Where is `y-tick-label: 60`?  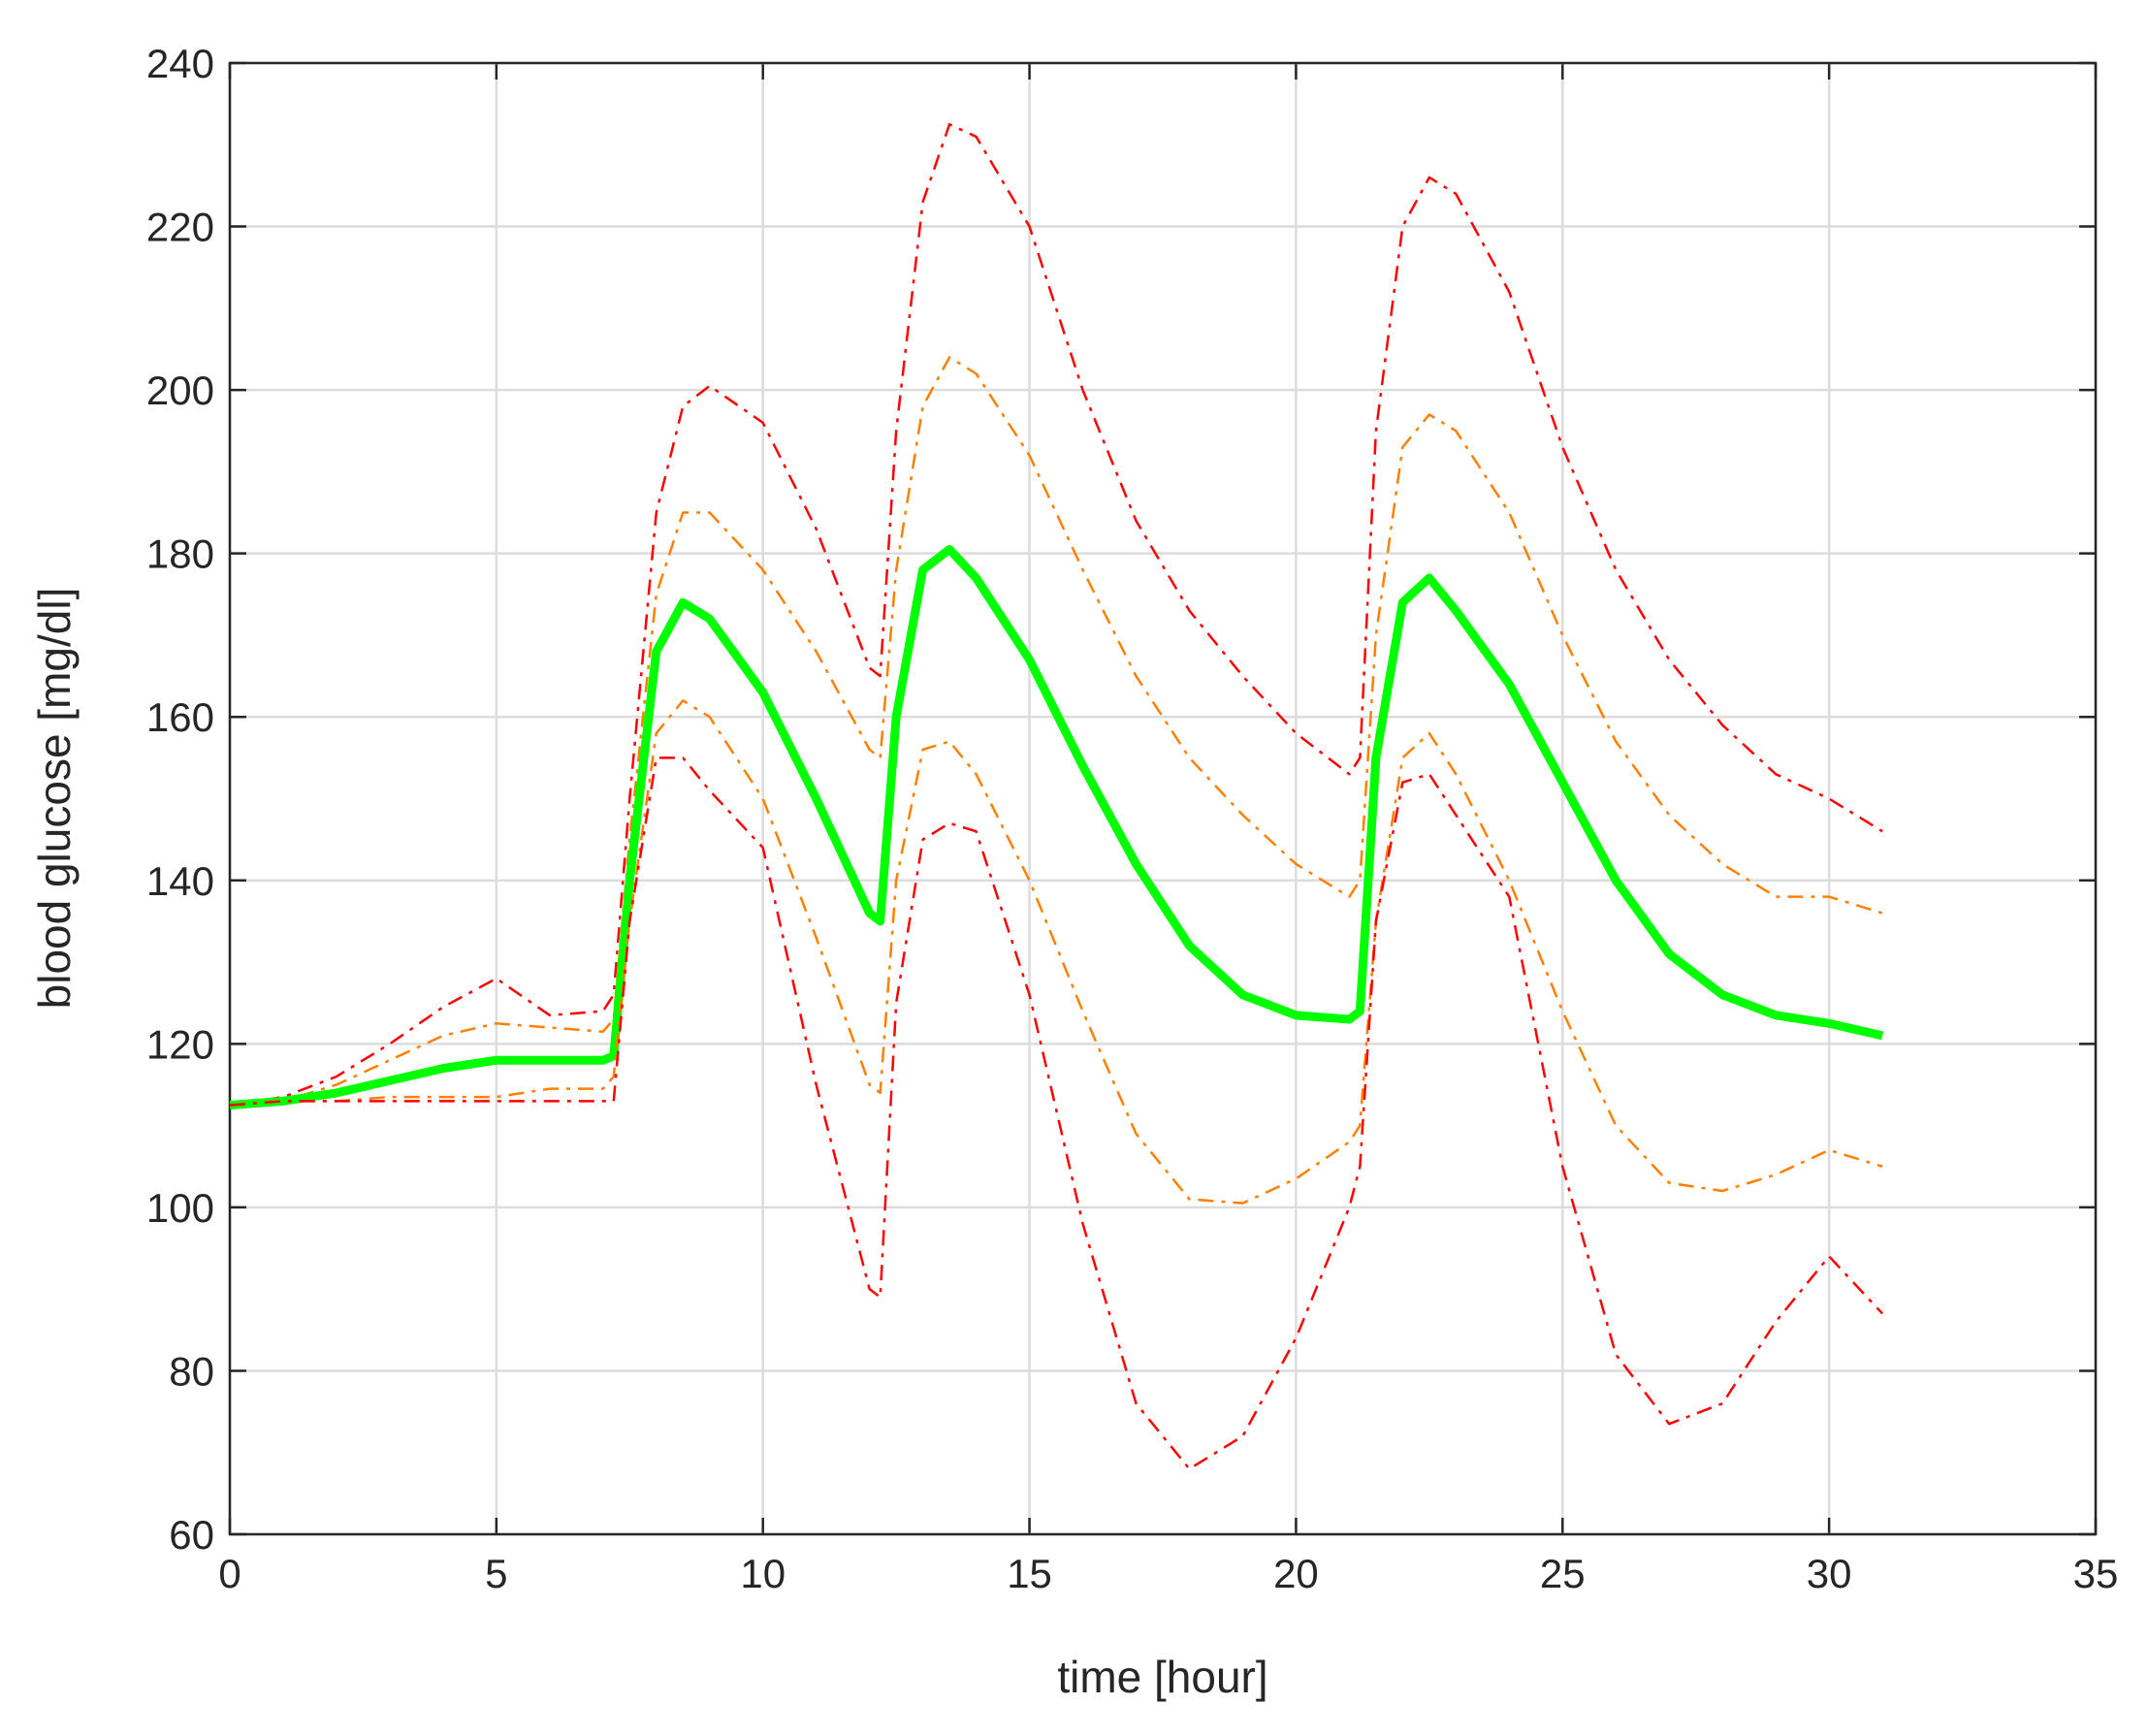 y-tick-label: 60 is located at coordinates (191, 1535).